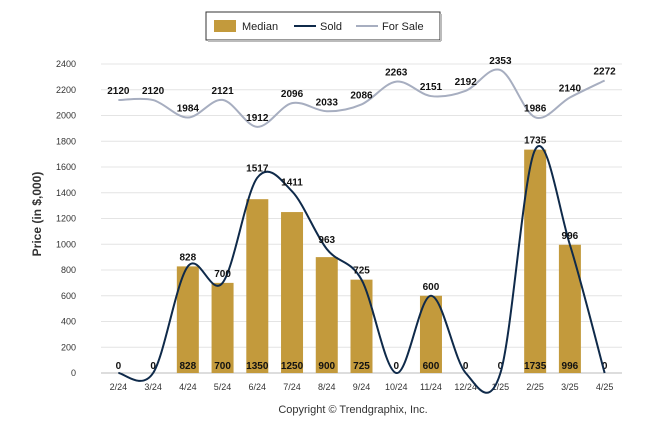 The height and width of the screenshot is (434, 646). I want to click on y-tick-label: 1400, so click(66, 193).